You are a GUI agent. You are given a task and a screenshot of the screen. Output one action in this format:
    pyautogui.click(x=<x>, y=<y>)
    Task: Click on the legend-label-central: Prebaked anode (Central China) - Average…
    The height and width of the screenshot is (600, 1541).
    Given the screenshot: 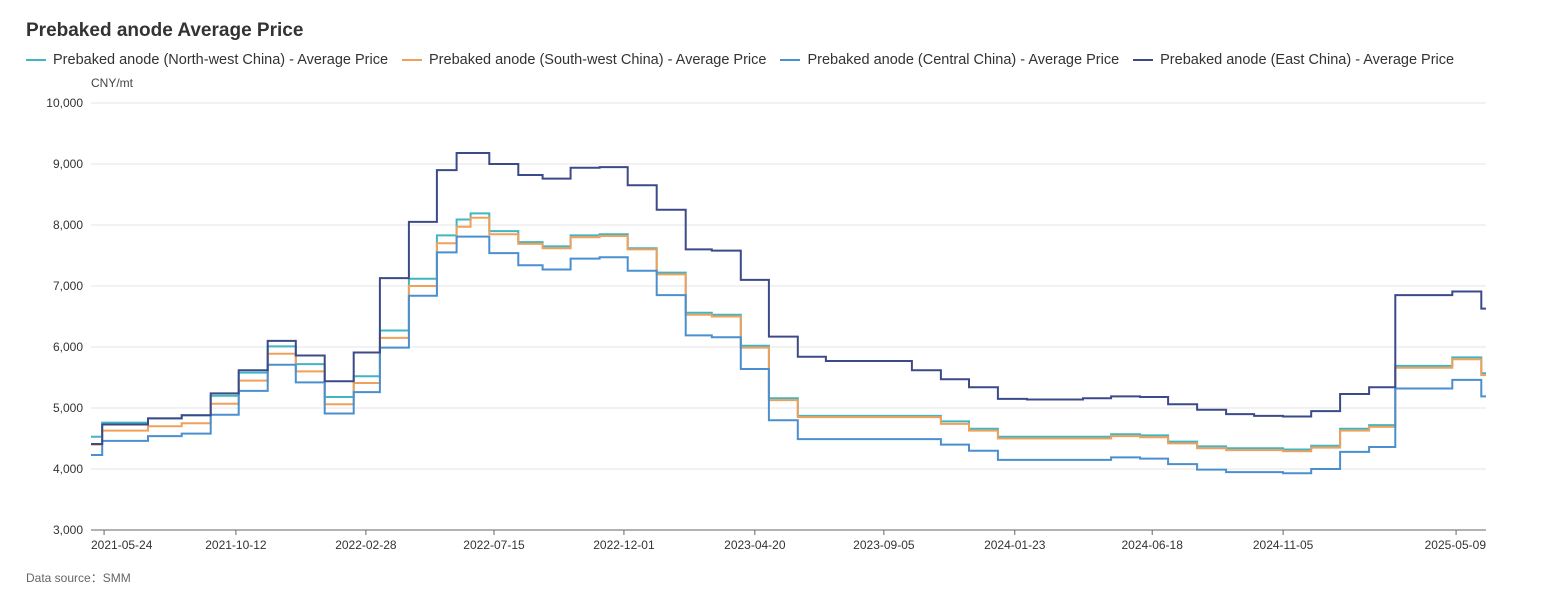 What is the action you would take?
    pyautogui.click(x=963, y=60)
    